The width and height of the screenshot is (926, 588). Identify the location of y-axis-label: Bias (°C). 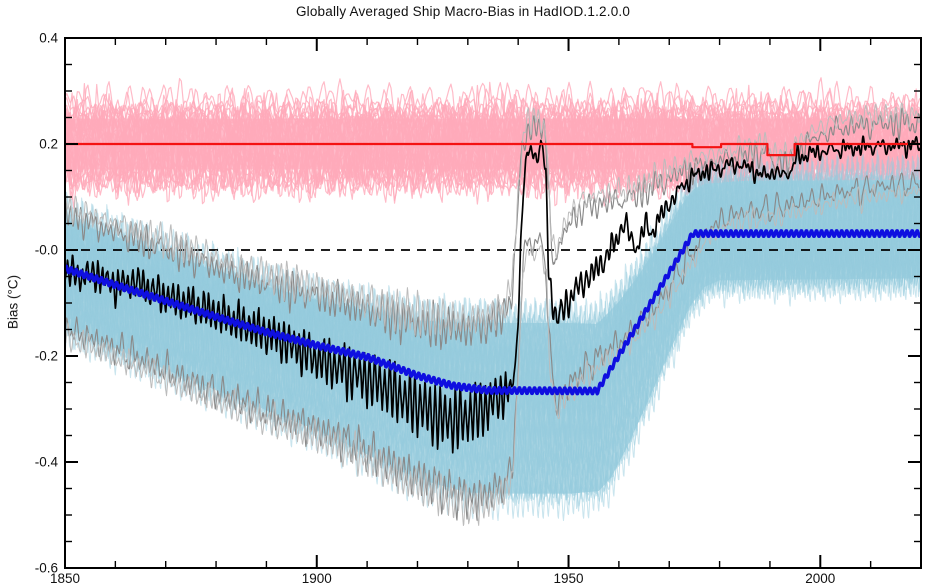
(13, 302).